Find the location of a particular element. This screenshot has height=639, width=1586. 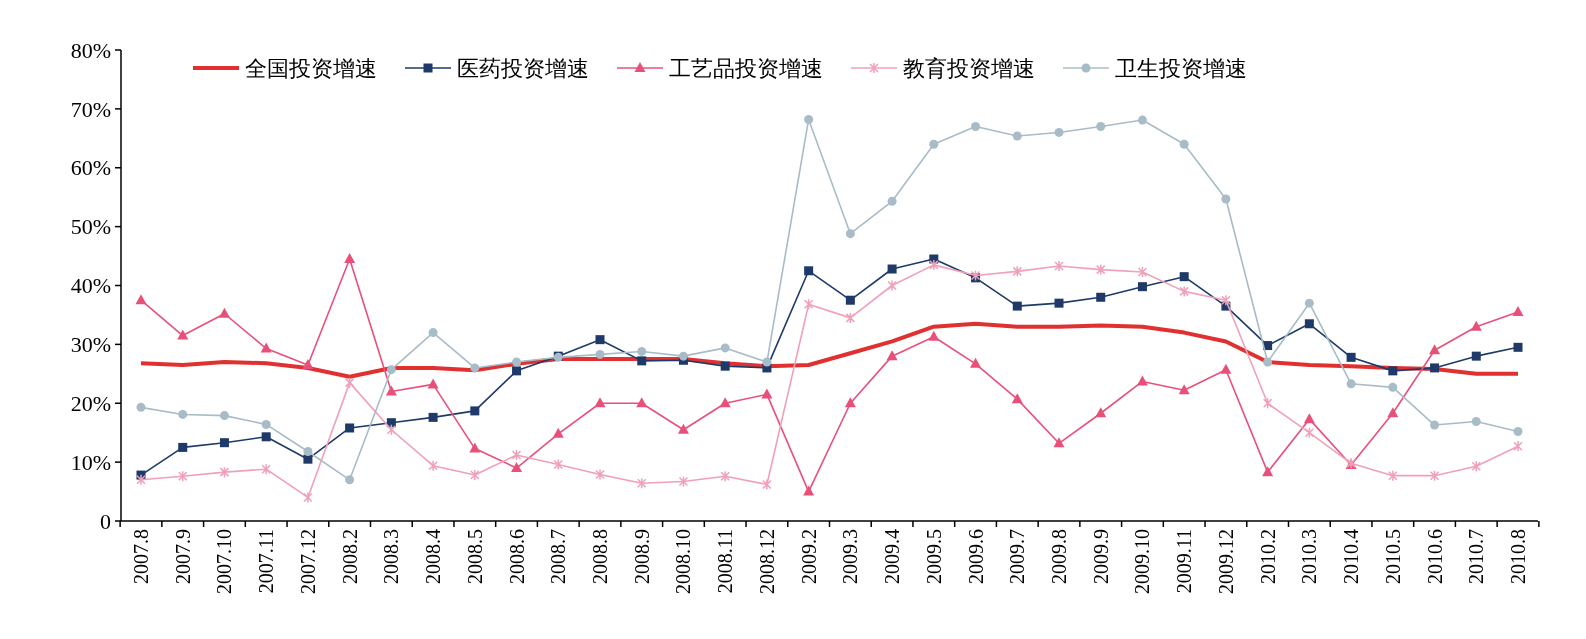

x-tick-label: 2008.7 is located at coordinates (558, 556).